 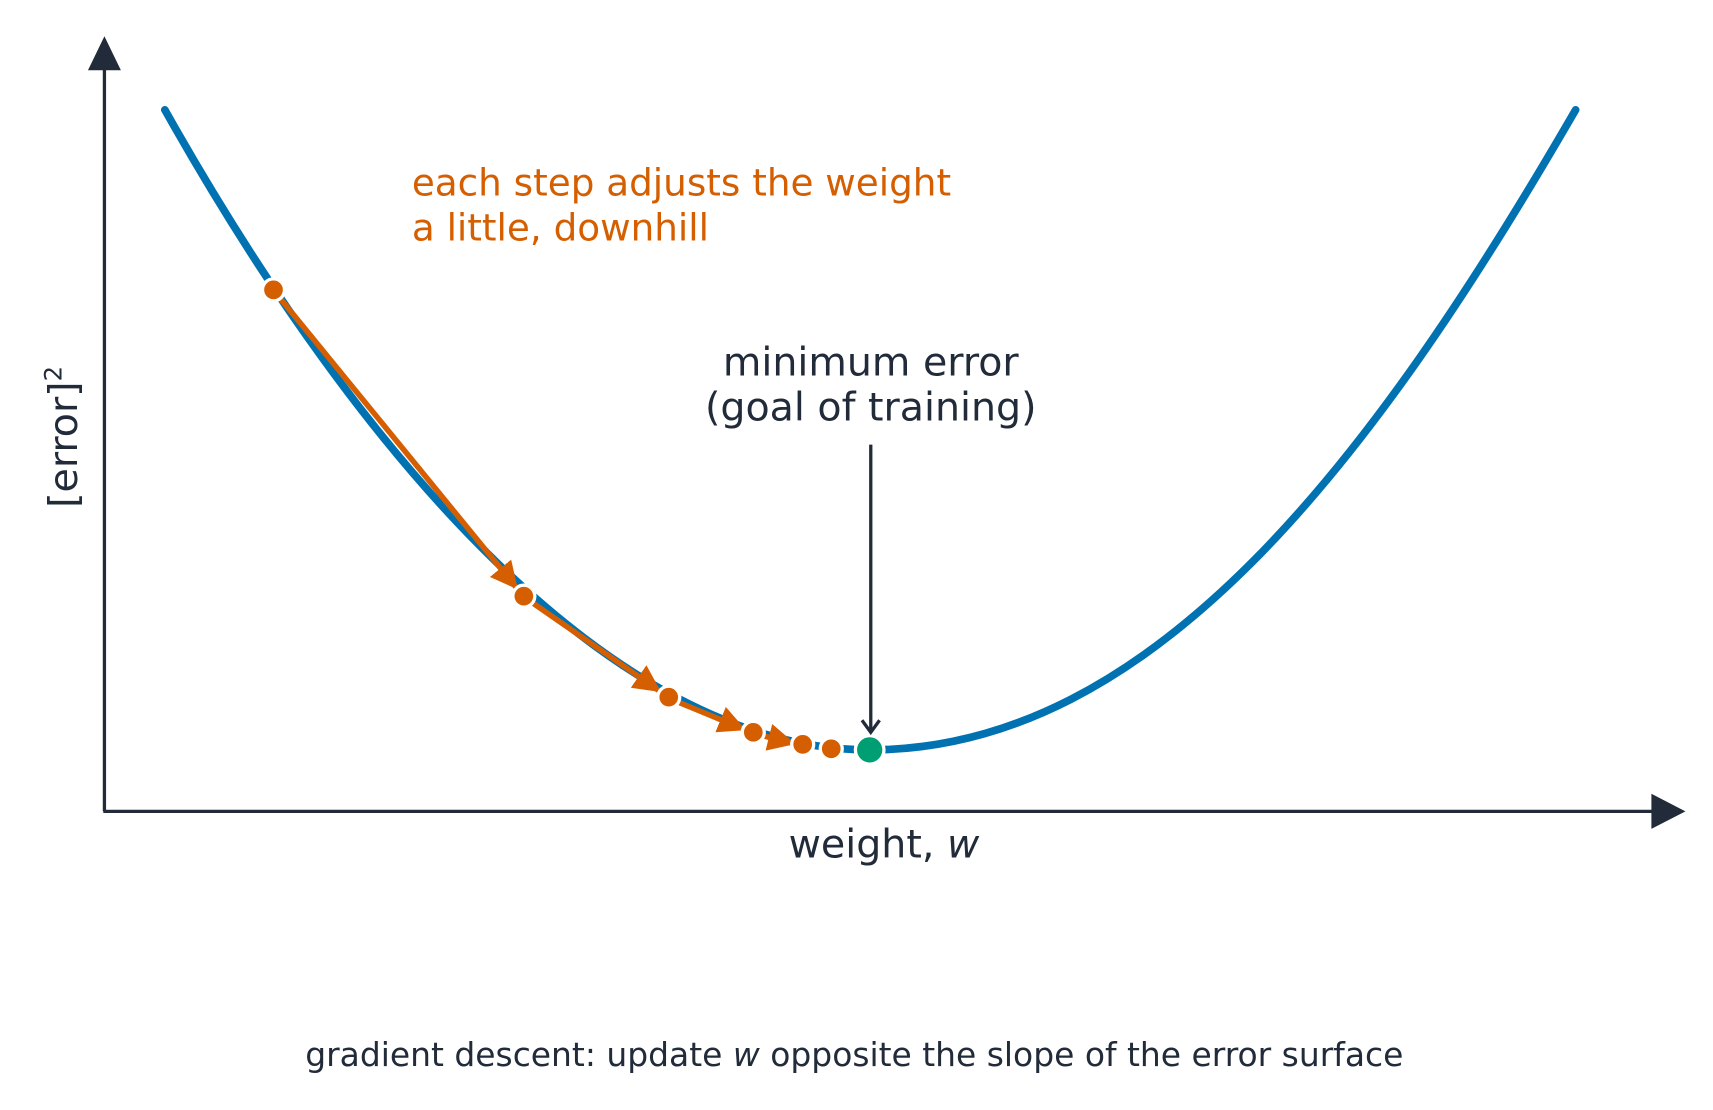 What do you see at coordinates (871, 362) in the screenshot?
I see `minimum-label: minimum error` at bounding box center [871, 362].